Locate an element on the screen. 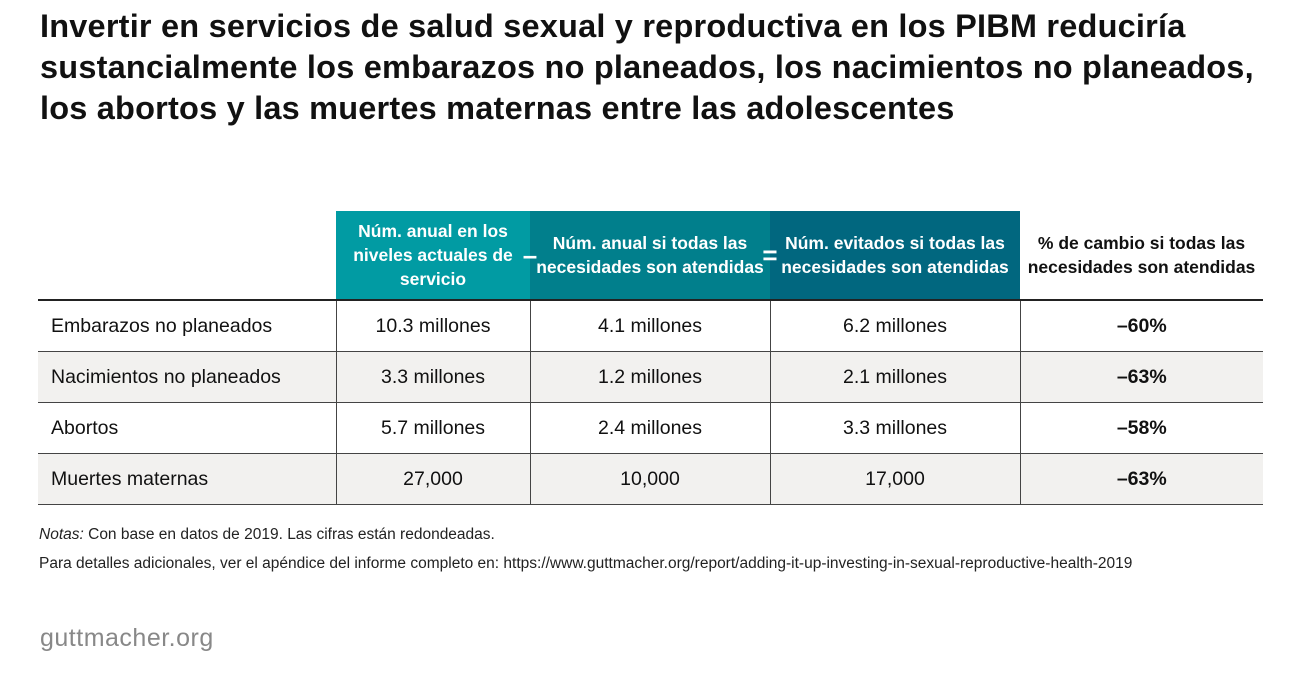  needs-met-value: 2.4 millones is located at coordinates (649, 428).